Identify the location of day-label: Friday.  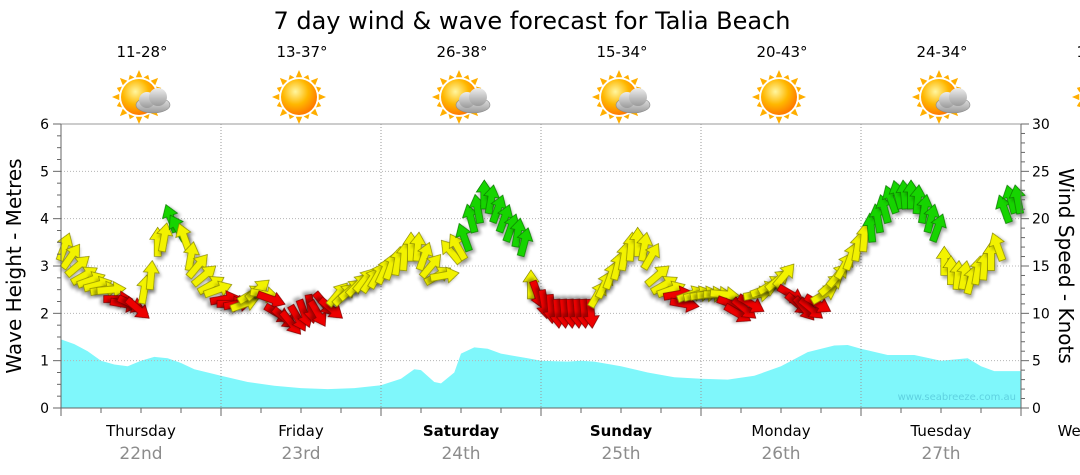
(301, 431).